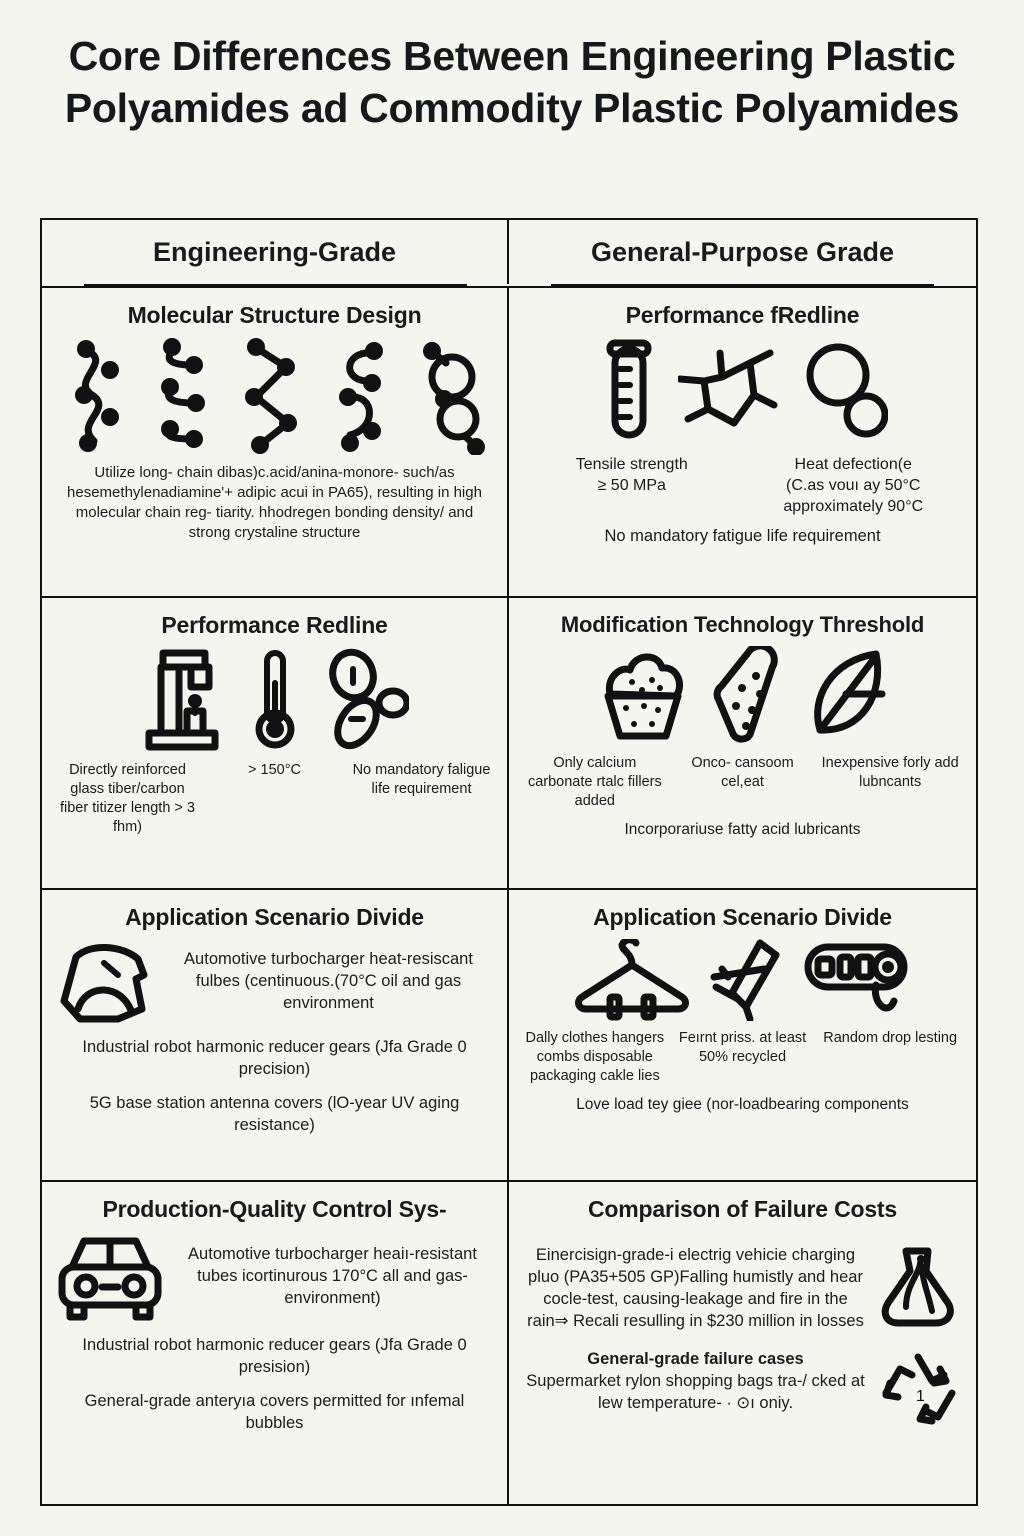  What do you see at coordinates (421, 779) in the screenshot?
I see `caption-fatigue: No mandatory faligue life requirement` at bounding box center [421, 779].